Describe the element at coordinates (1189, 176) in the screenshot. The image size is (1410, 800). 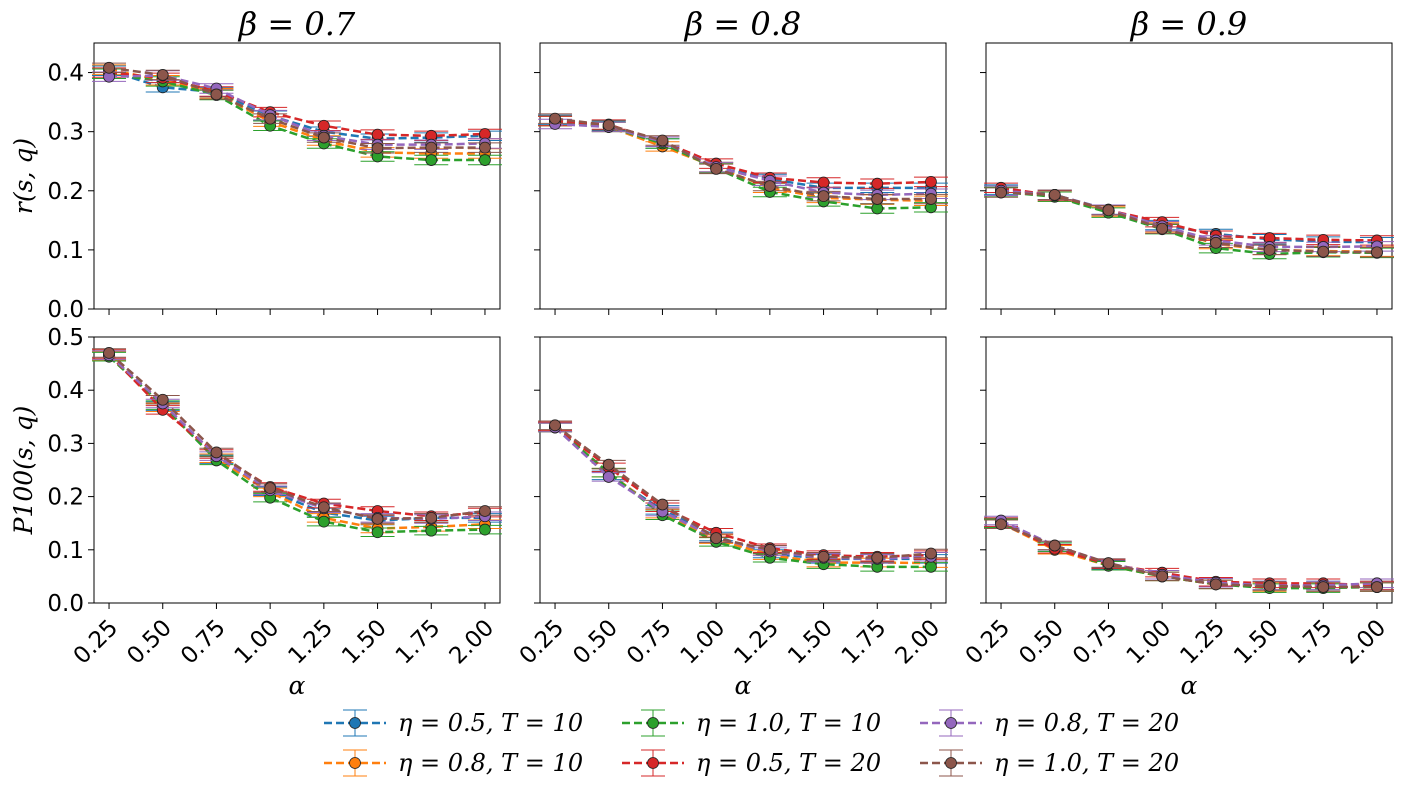
I see `panel-r0c2-frame` at that location.